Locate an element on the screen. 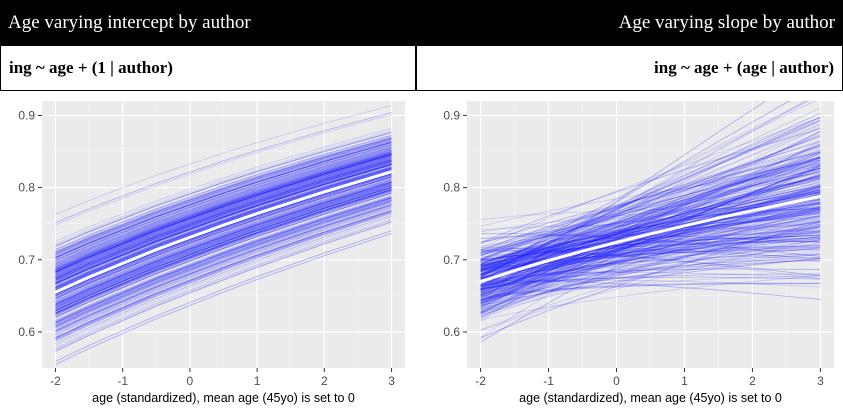 This screenshot has height=417, width=843. y-tick-label: 0.9 is located at coordinates (451, 115).